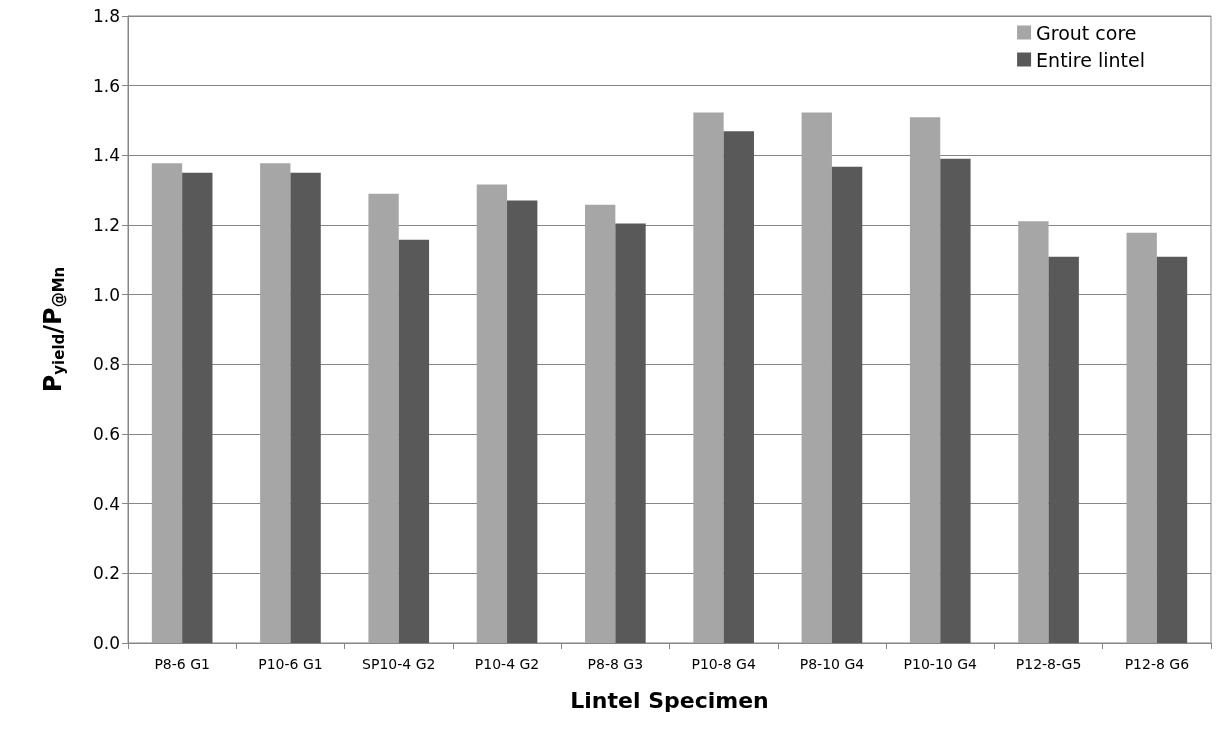 Image resolution: width=1225 pixels, height=734 pixels. I want to click on legend-label: Entire lintel, so click(1091, 59).